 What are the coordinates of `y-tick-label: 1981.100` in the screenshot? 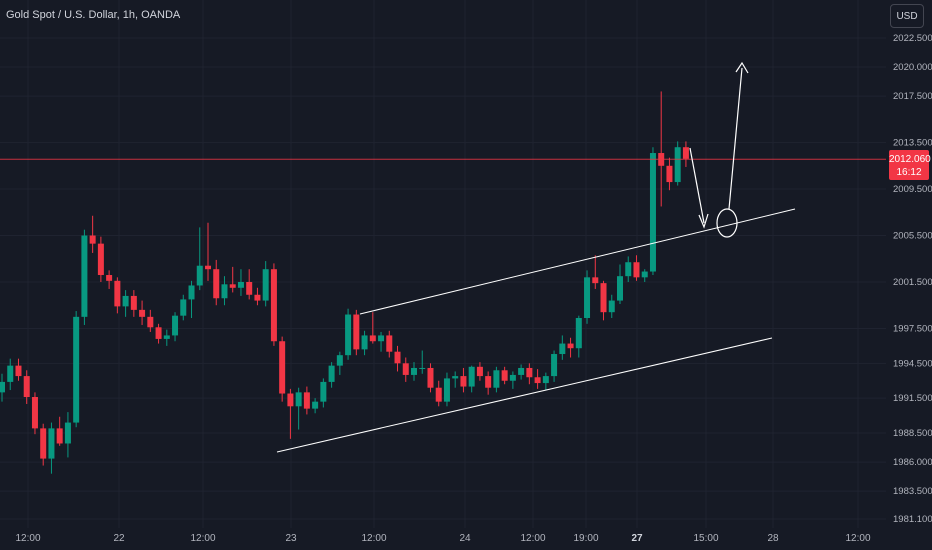 It's located at (912, 519).